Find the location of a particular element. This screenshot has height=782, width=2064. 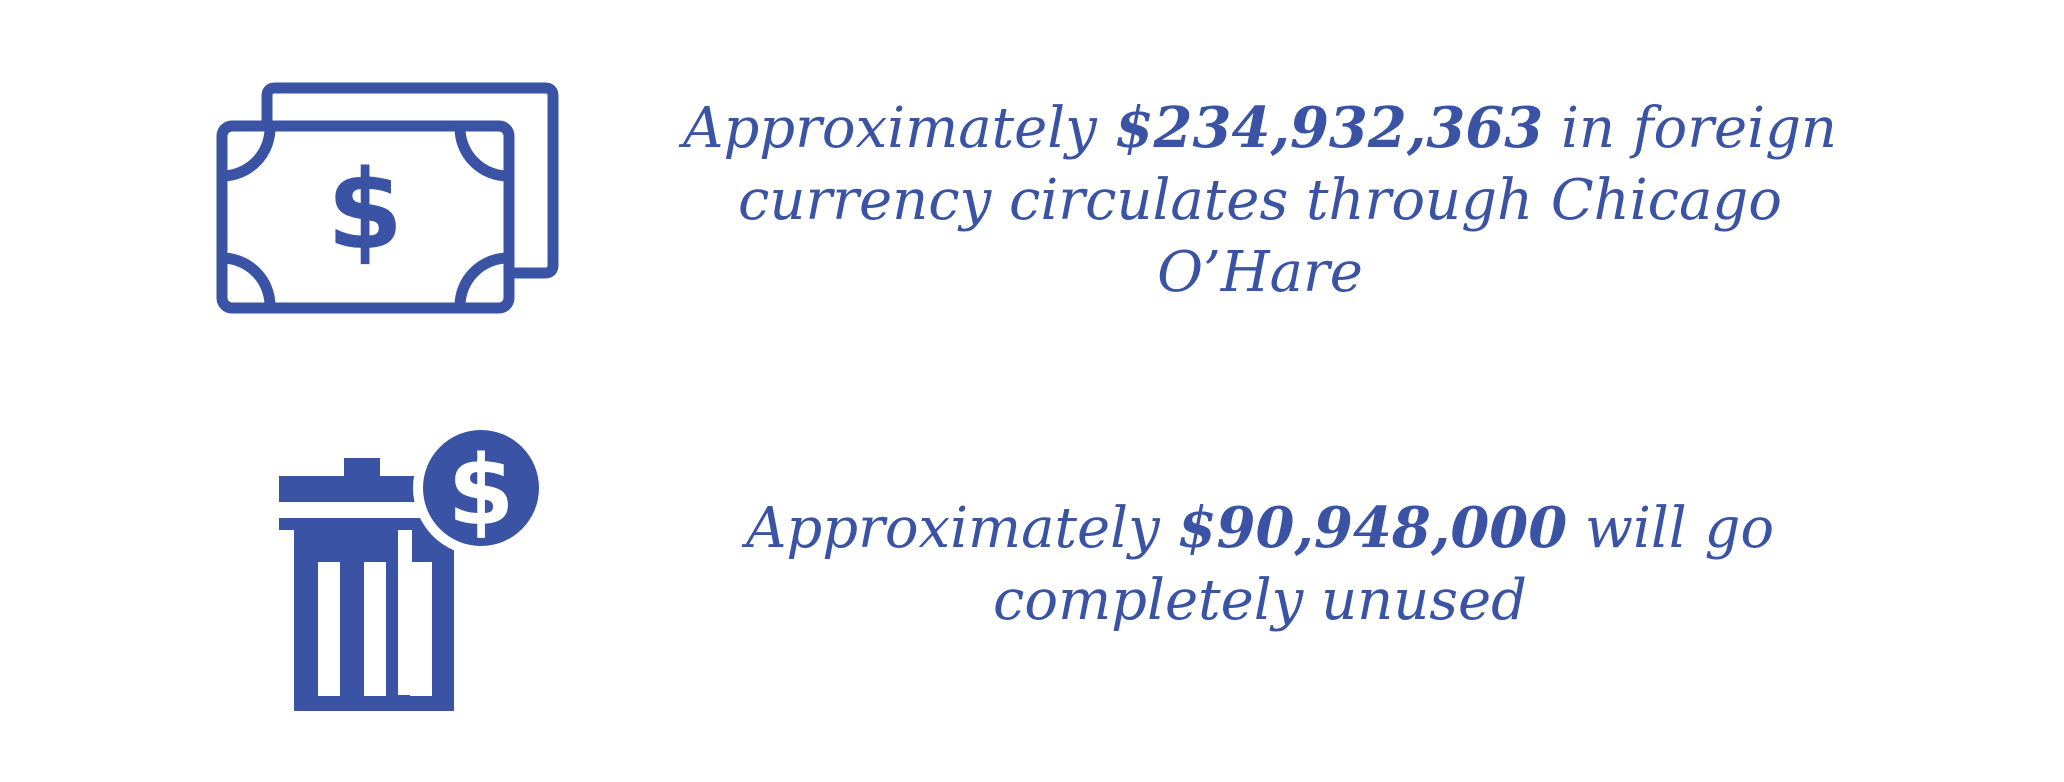

stat-line-3: O’Hare is located at coordinates (1260, 272).